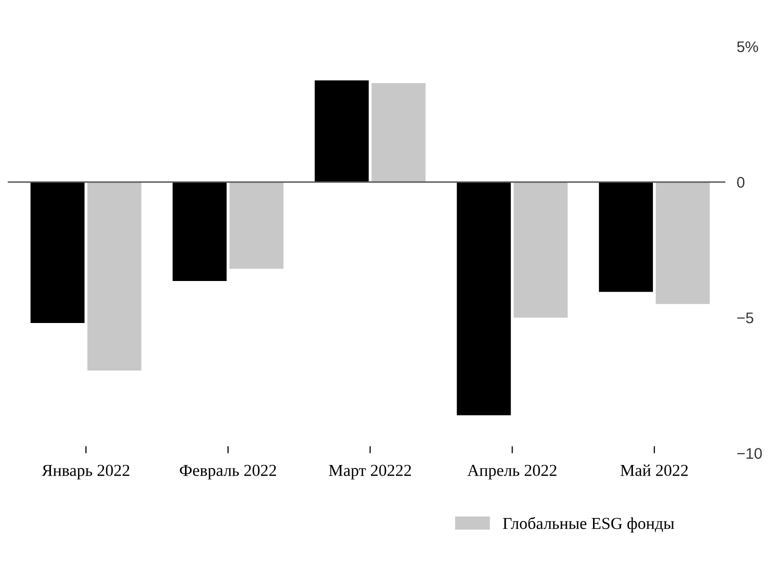 This screenshot has height=581, width=780. Describe the element at coordinates (369, 472) in the screenshot. I see `x-tick-label: Март 20222` at that location.